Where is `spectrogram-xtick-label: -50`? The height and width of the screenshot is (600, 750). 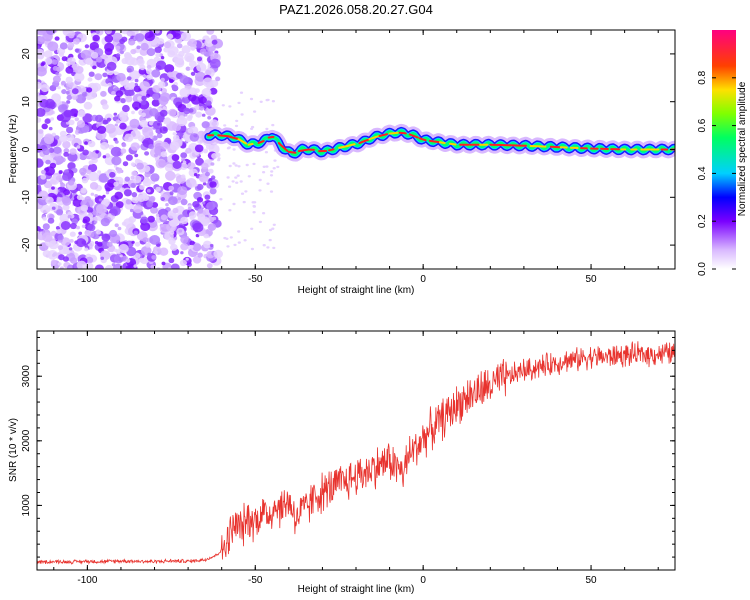 spectrogram-xtick-label: -50 is located at coordinates (255, 279).